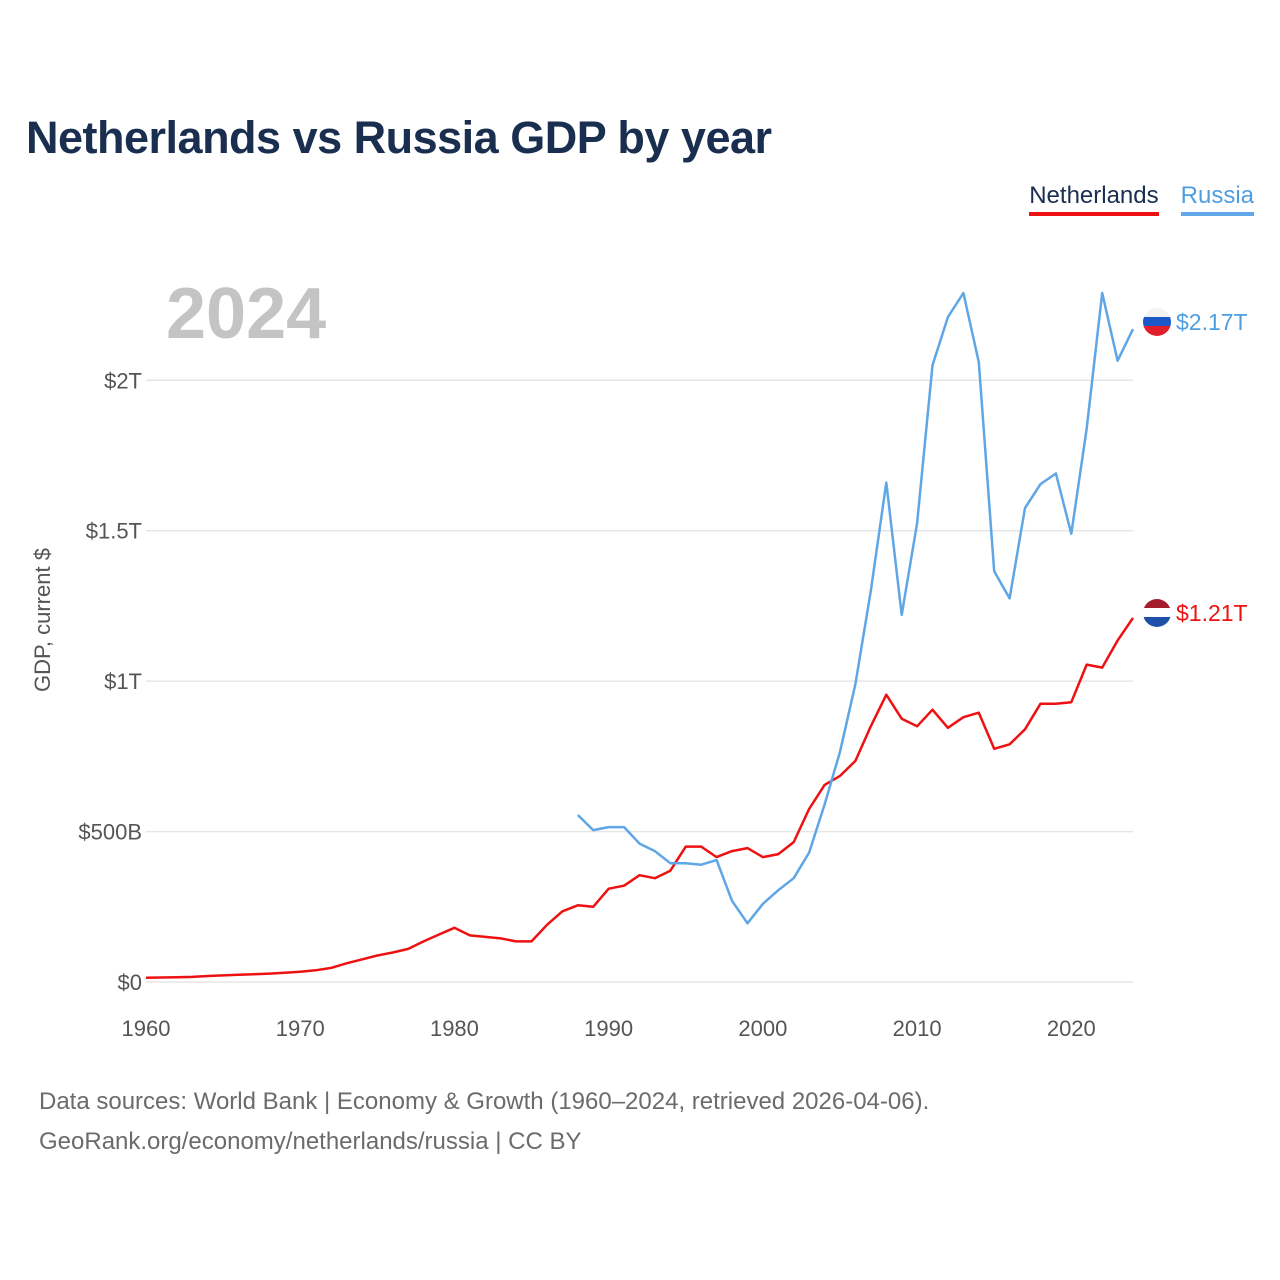 Image resolution: width=1280 pixels, height=1280 pixels. What do you see at coordinates (42, 620) in the screenshot?
I see `y-axis-label: GDP, current $` at bounding box center [42, 620].